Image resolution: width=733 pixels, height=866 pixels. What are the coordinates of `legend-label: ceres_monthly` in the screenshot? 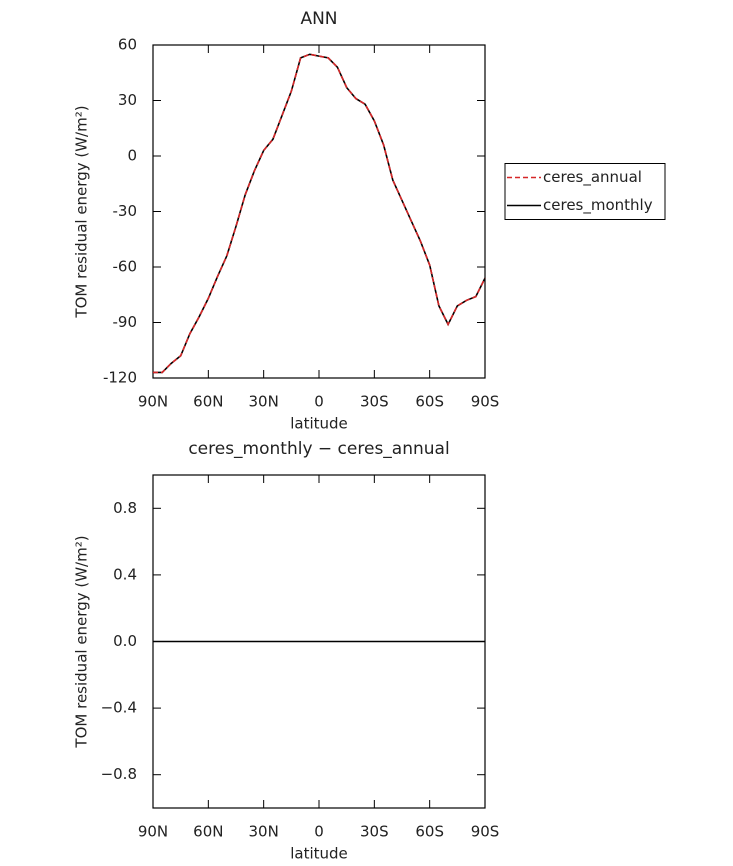 It's located at (598, 205).